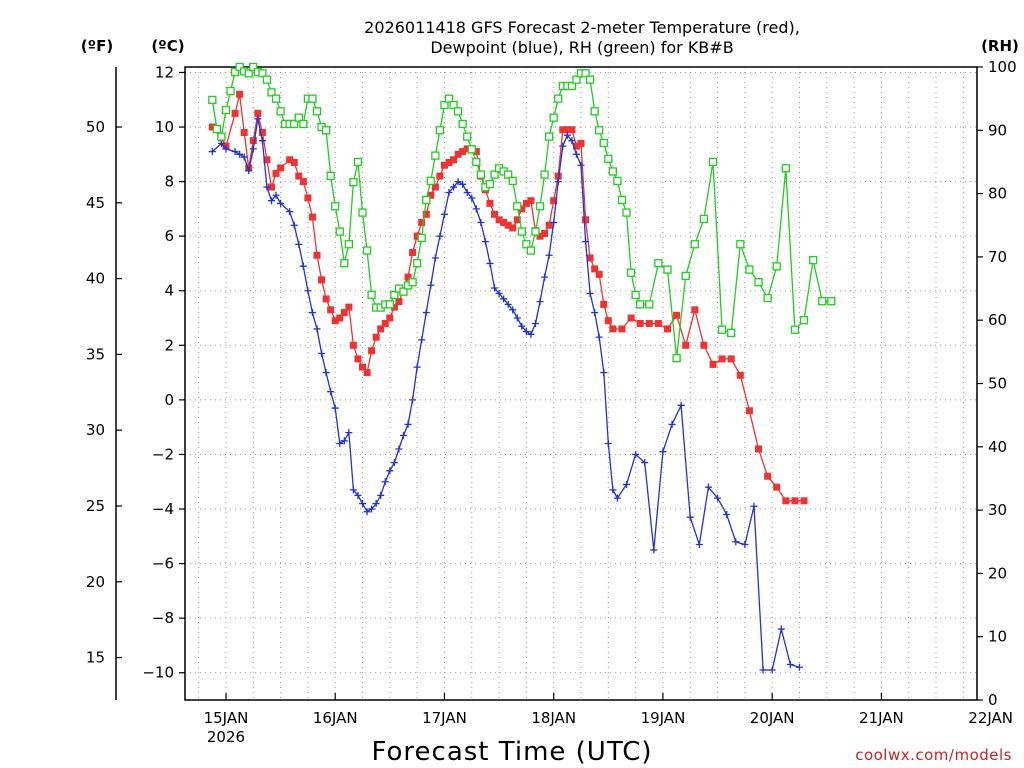  Describe the element at coordinates (163, 618) in the screenshot. I see `y-tick-label-celsius: −8` at that location.